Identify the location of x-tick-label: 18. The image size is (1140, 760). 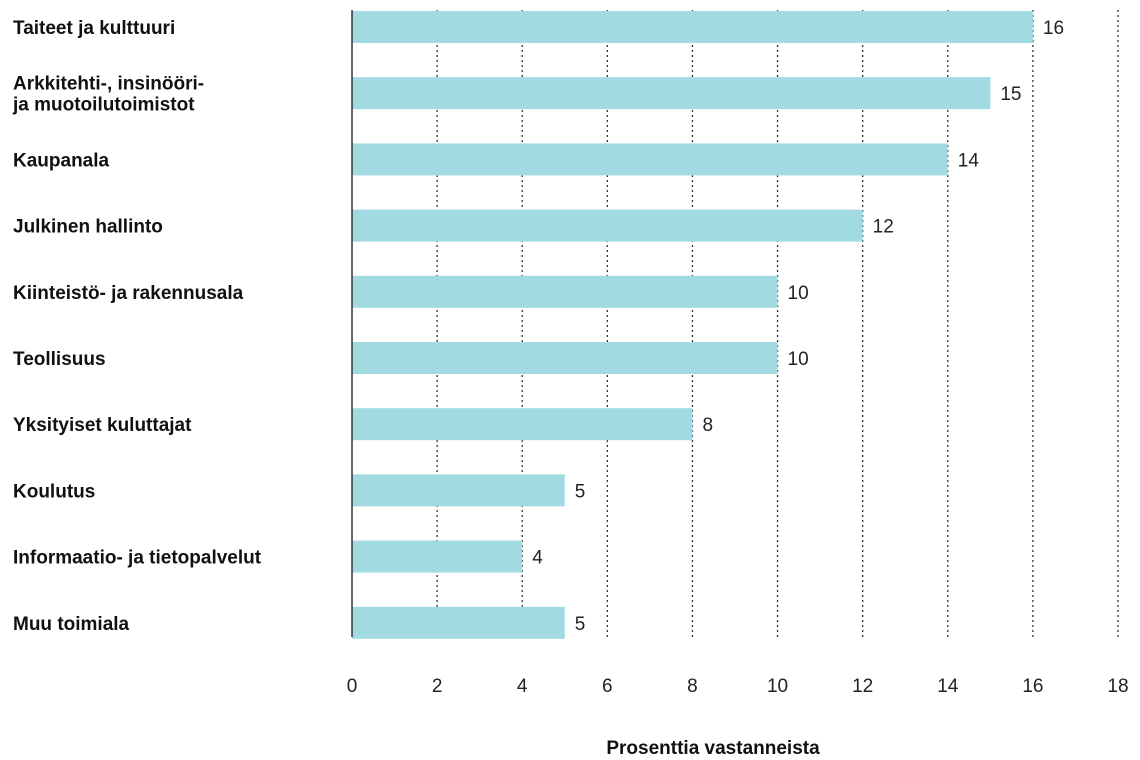
(1117, 686).